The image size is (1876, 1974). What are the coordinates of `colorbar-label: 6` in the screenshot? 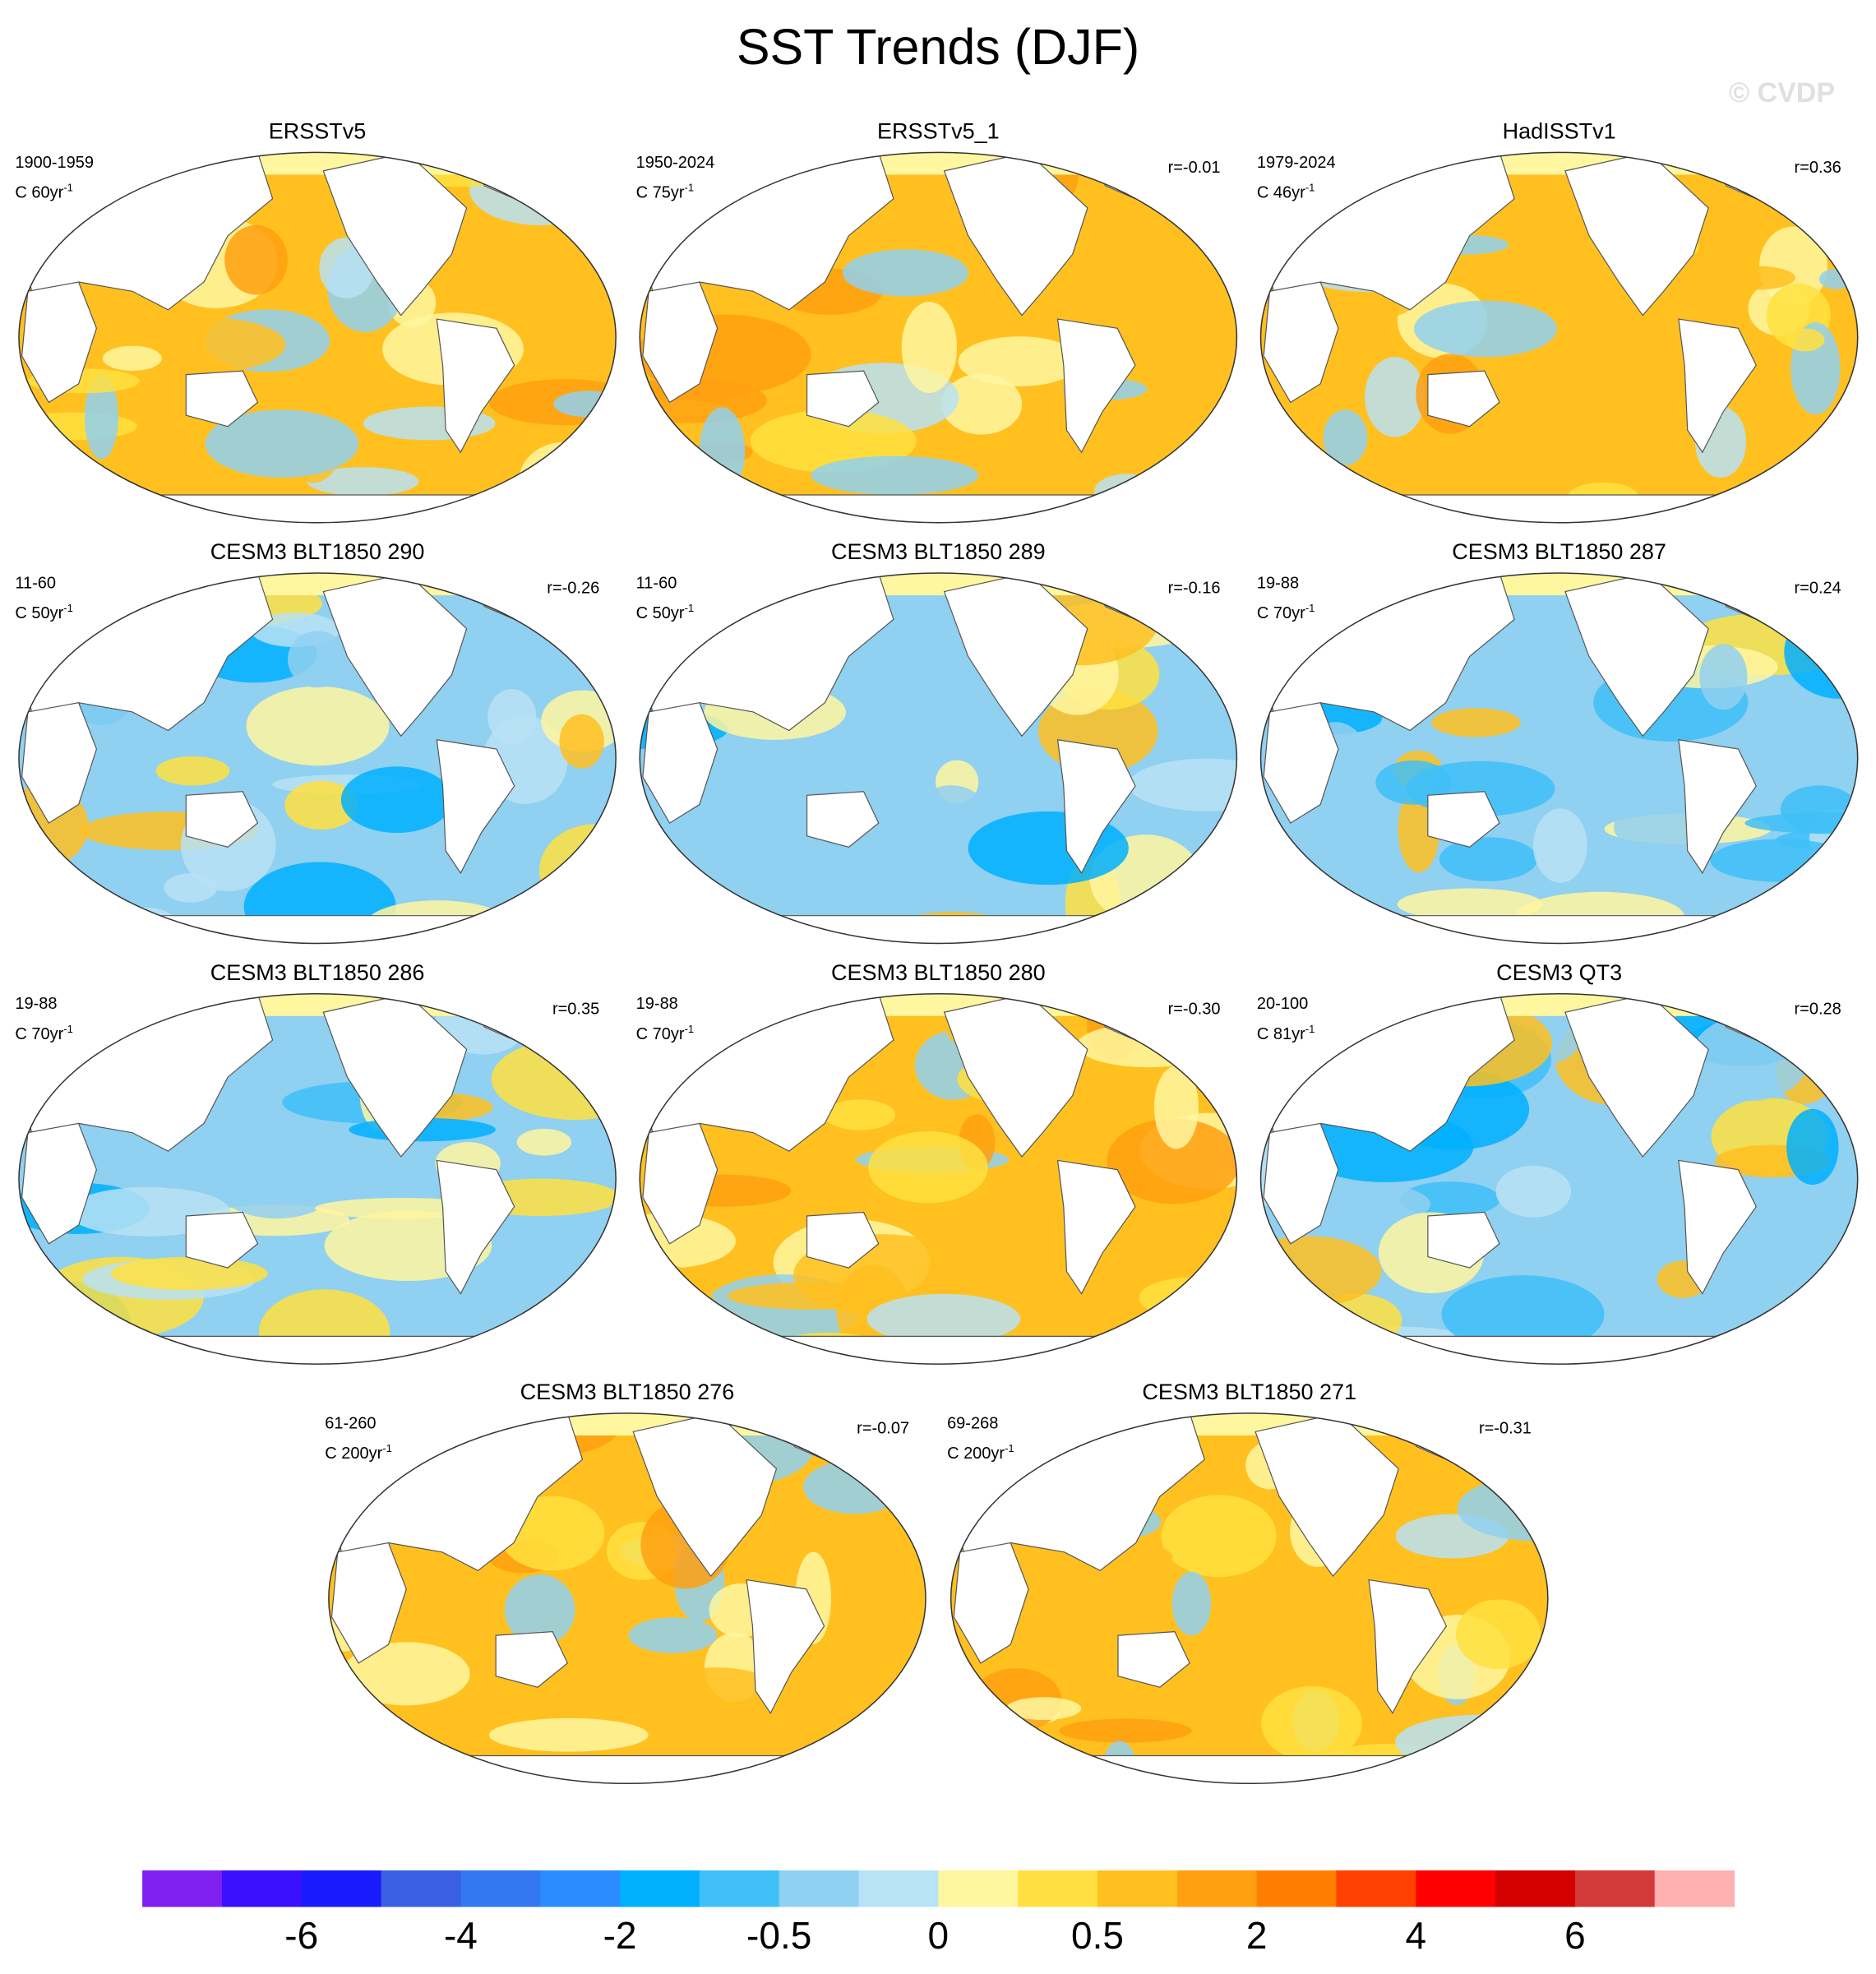 It's located at (1575, 1935).